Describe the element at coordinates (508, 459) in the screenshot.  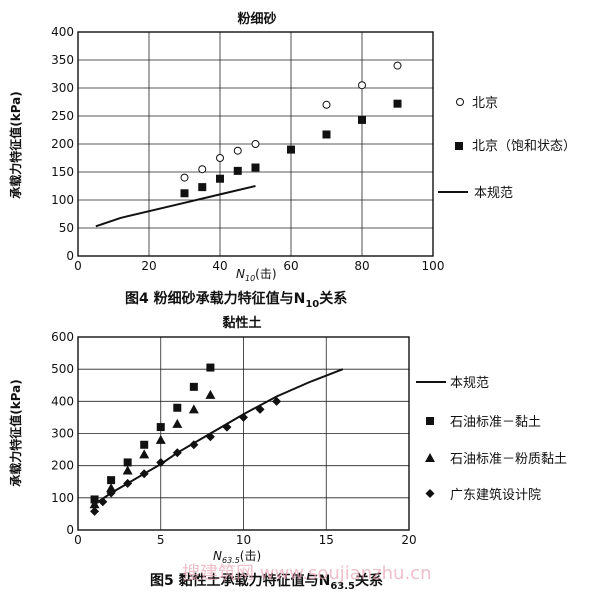
I see `legend-label: 石油标准－粉质黏土` at that location.